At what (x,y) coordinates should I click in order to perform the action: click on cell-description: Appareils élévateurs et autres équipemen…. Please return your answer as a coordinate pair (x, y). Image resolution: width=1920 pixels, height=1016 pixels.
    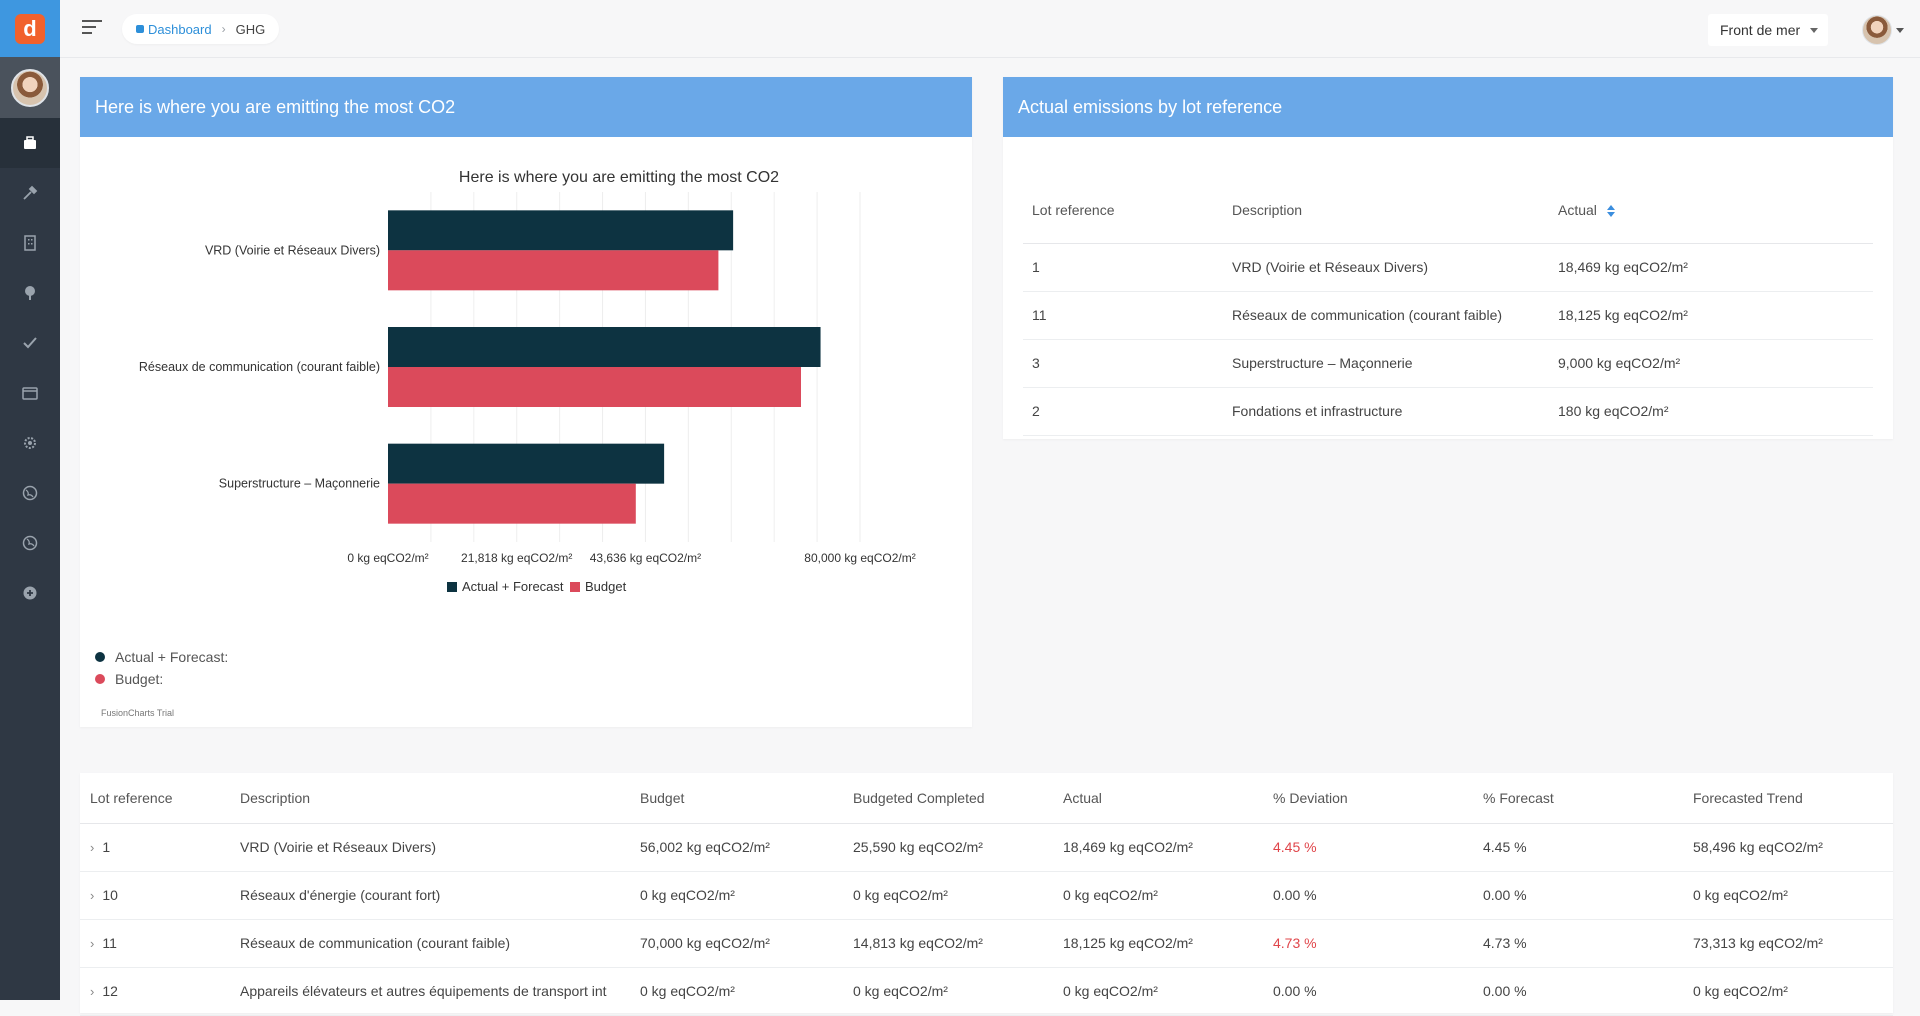
    Looking at the image, I should click on (430, 991).